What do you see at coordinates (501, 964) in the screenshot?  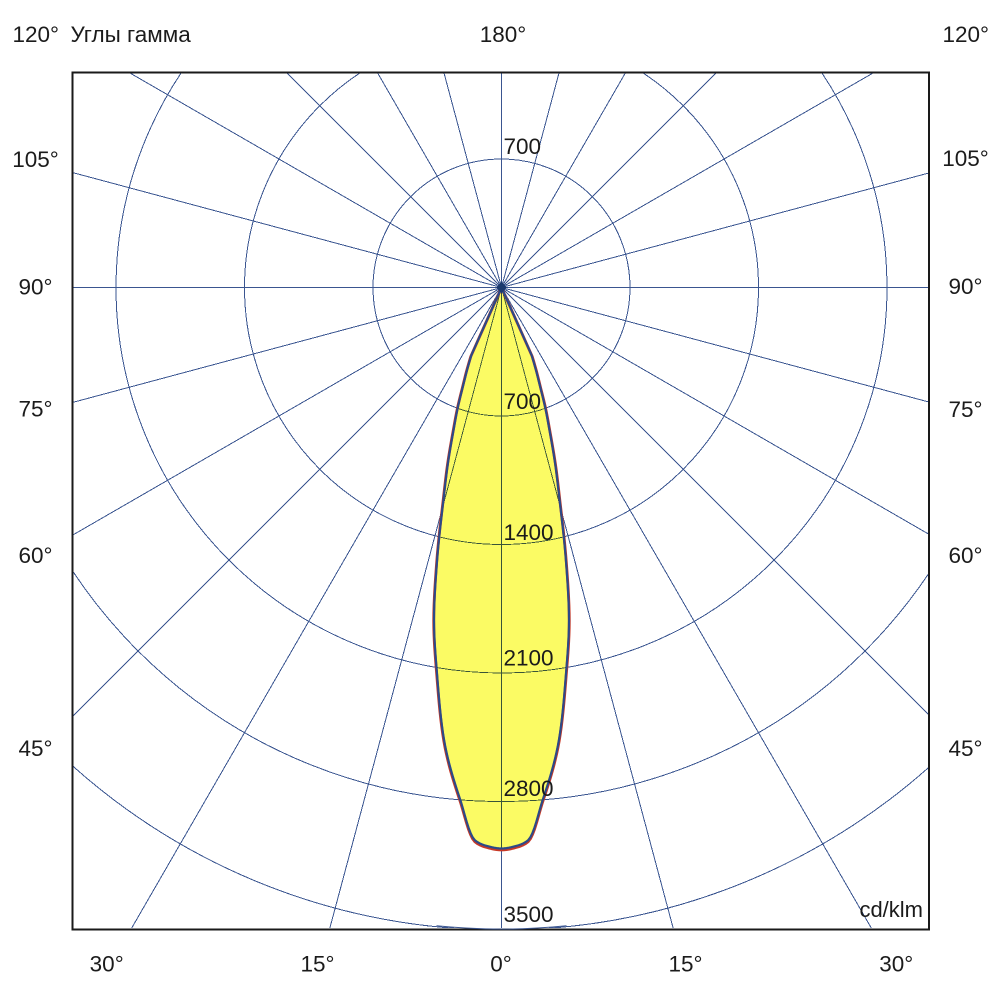 I see `svg-text: 0°` at bounding box center [501, 964].